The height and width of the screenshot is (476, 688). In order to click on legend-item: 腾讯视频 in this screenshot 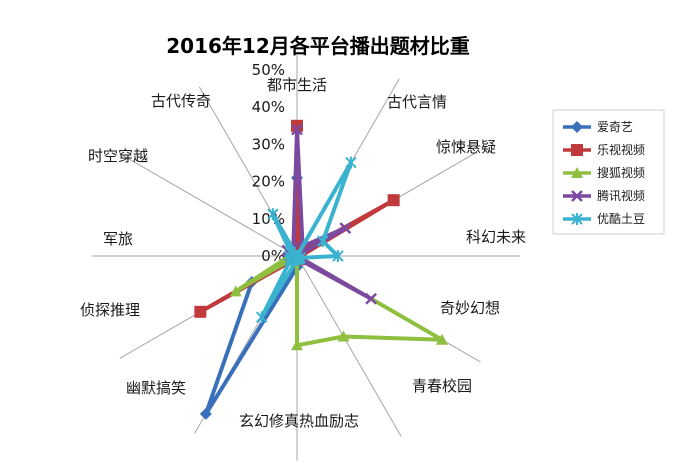, I will do `click(604, 195)`.